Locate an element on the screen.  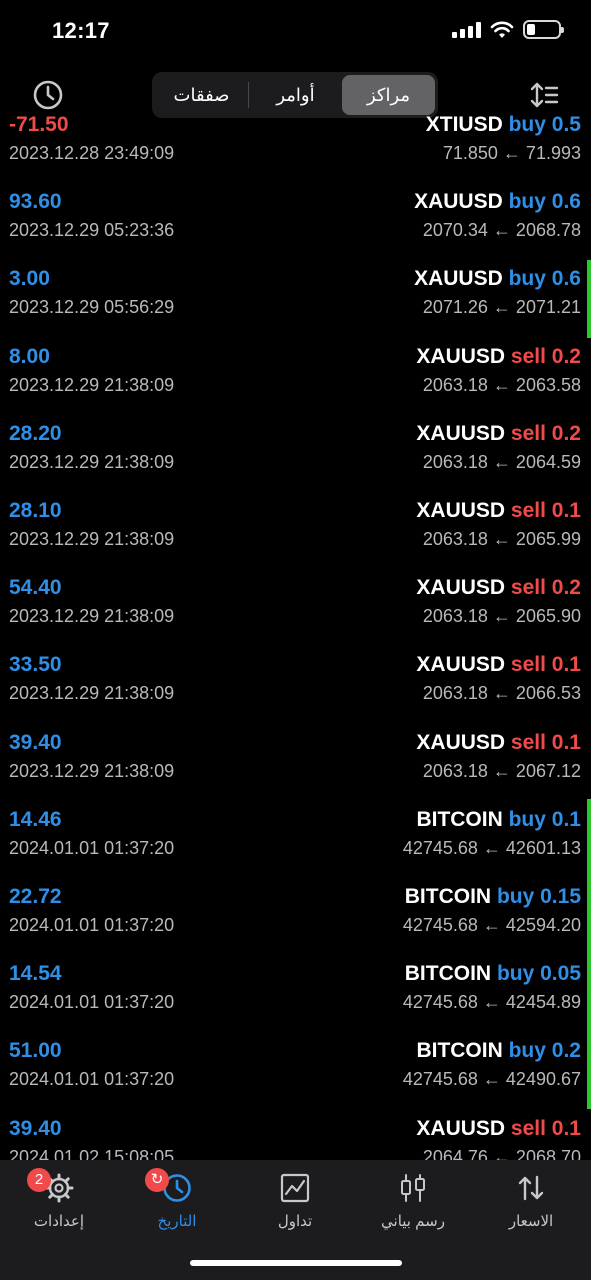
position-prices: 42745.68 ← 42594.20 is located at coordinates (492, 925).